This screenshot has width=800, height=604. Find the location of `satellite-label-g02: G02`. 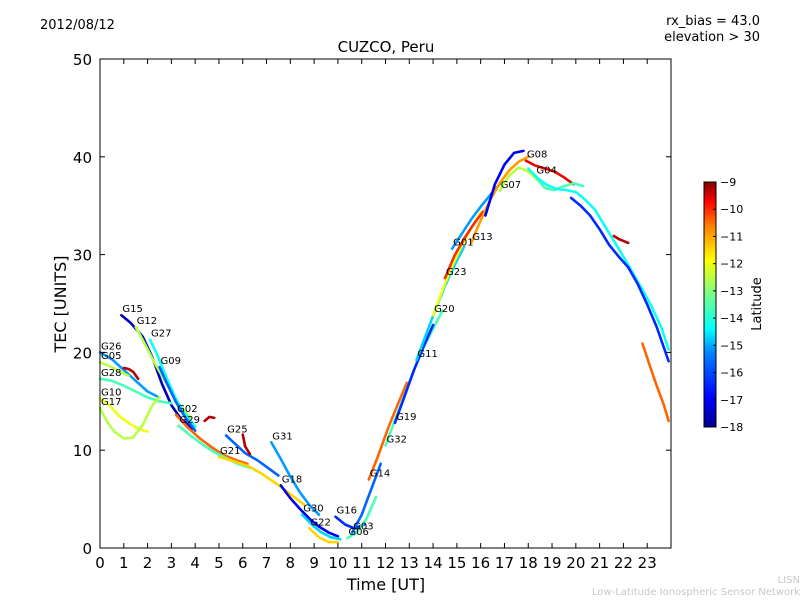

satellite-label-g02: G02 is located at coordinates (187, 409).